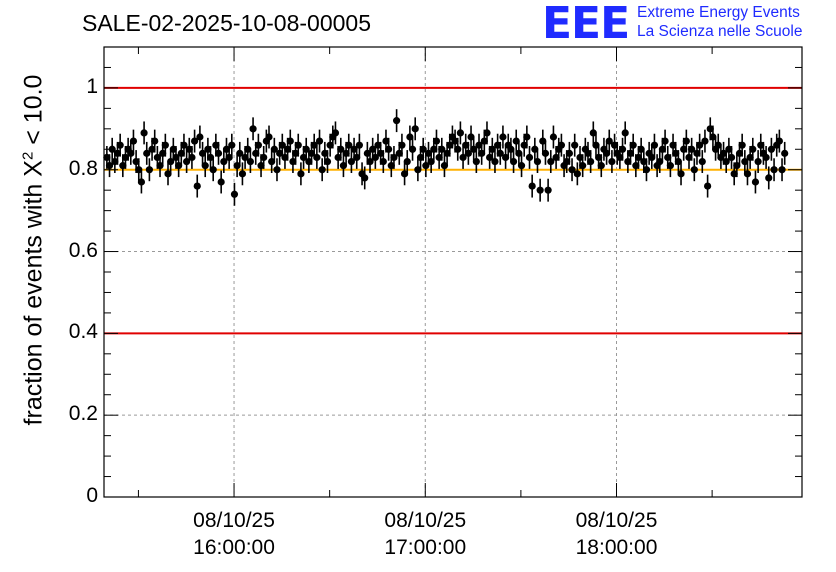 This screenshot has width=836, height=572. Describe the element at coordinates (92, 86) in the screenshot. I see `y-tick-label: 1` at that location.